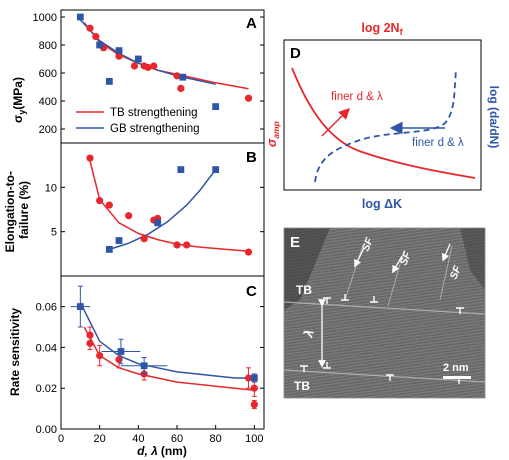  I want to click on panel-d-top-label: log 2Nf, so click(382, 29).